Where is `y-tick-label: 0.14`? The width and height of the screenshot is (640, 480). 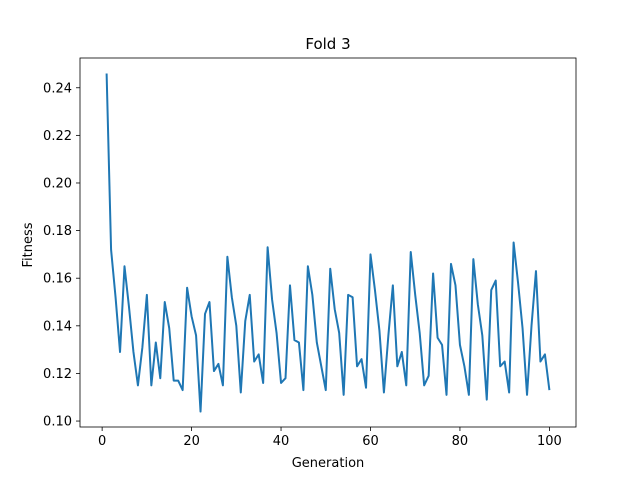
y-tick-label: 0.14 is located at coordinates (57, 326).